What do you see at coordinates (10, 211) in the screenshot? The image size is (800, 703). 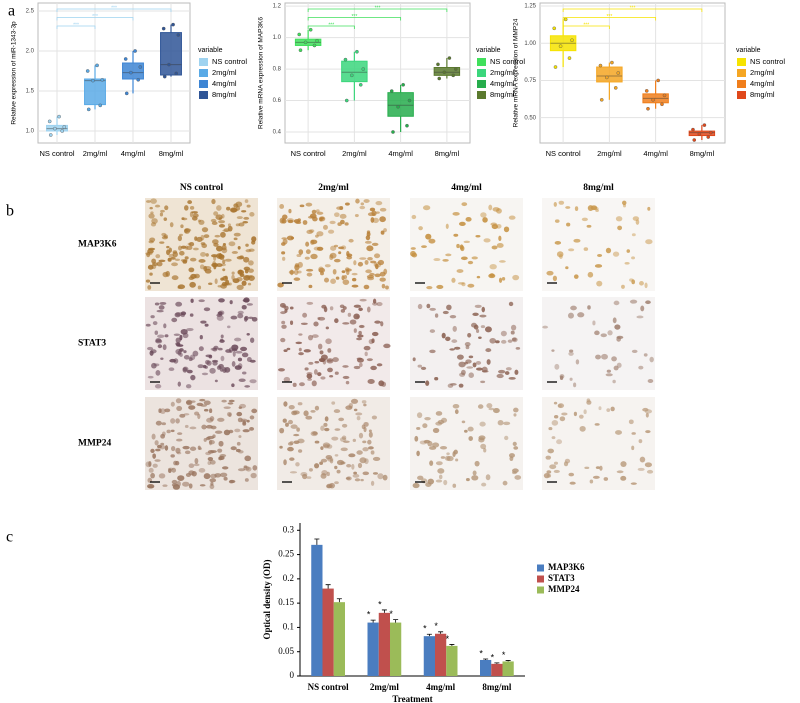 I see `panel-label: b` at bounding box center [10, 211].